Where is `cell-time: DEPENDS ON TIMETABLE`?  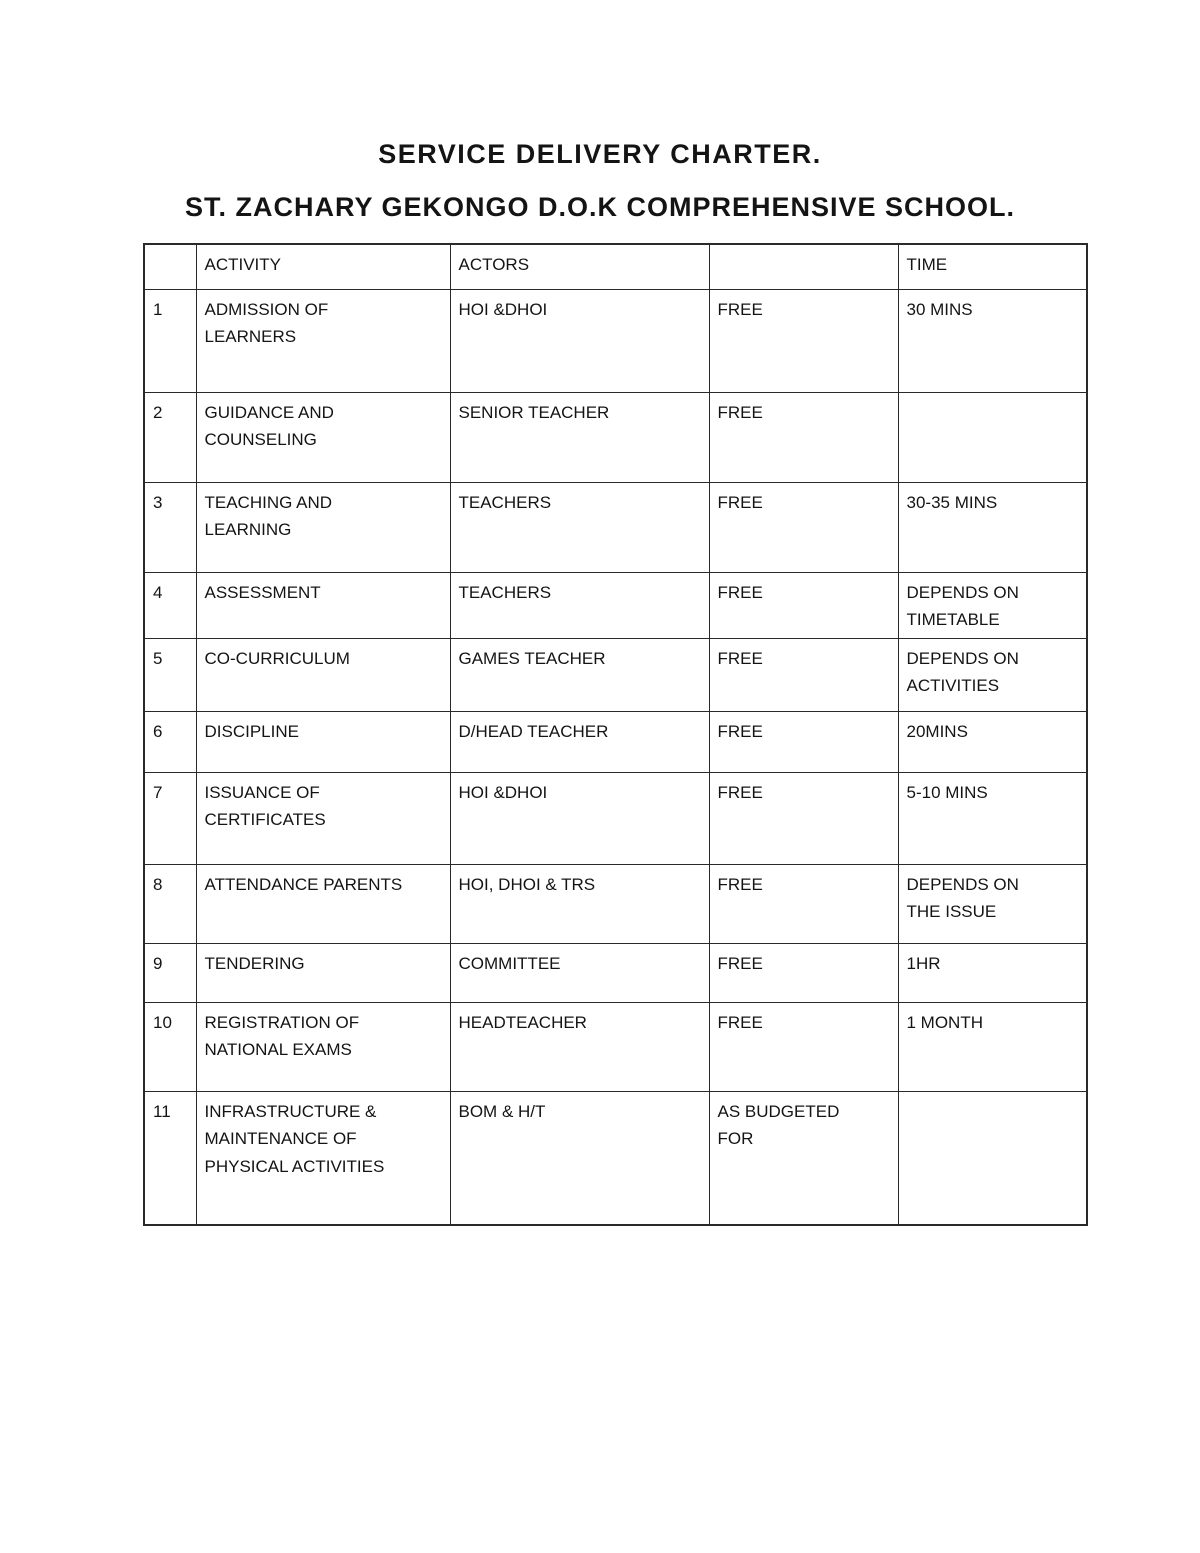 cell-time: DEPENDS ON TIMETABLE is located at coordinates (992, 605).